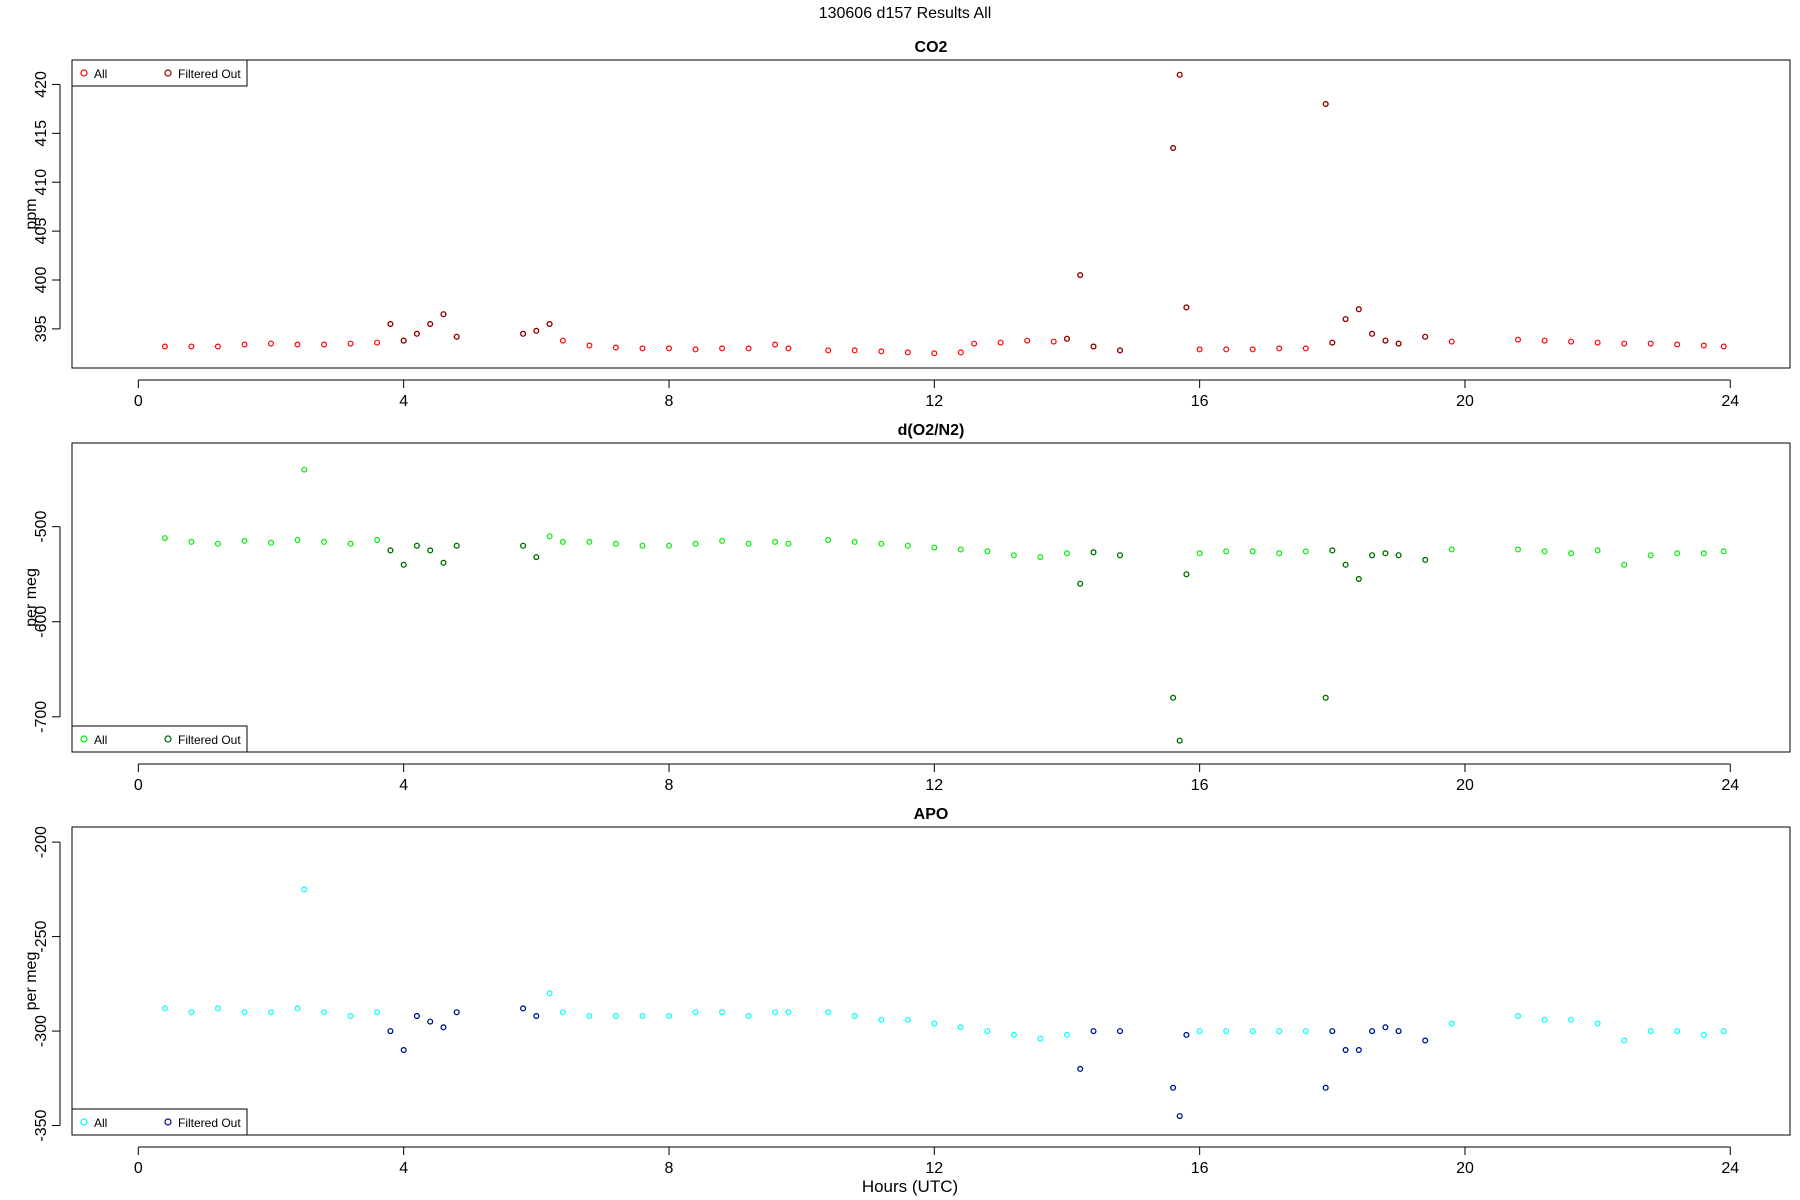 Image resolution: width=1800 pixels, height=1200 pixels. What do you see at coordinates (41, 936) in the screenshot?
I see `y-tick-label: -250` at bounding box center [41, 936].